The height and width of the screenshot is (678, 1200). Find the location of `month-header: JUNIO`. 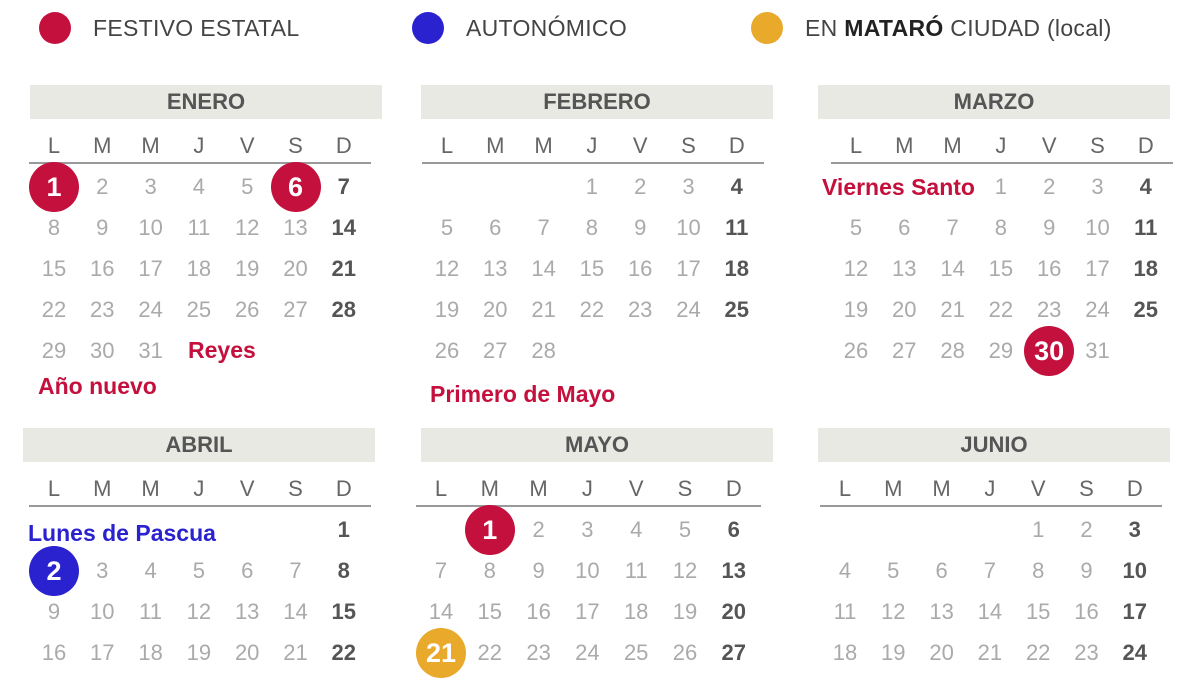

month-header: JUNIO is located at coordinates (994, 445).